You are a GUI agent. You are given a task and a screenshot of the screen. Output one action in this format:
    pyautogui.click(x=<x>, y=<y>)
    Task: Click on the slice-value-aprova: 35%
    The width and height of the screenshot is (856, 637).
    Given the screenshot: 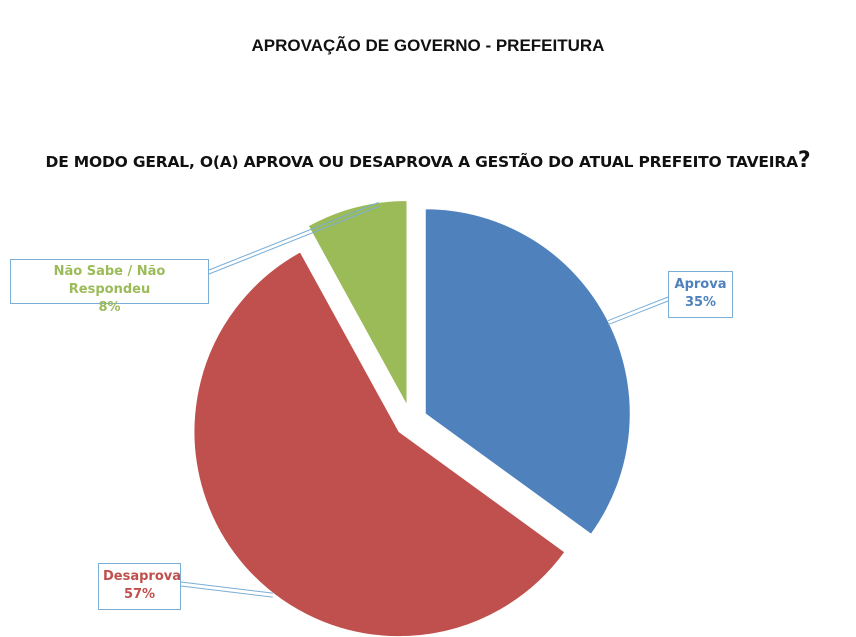 What is the action you would take?
    pyautogui.click(x=700, y=302)
    